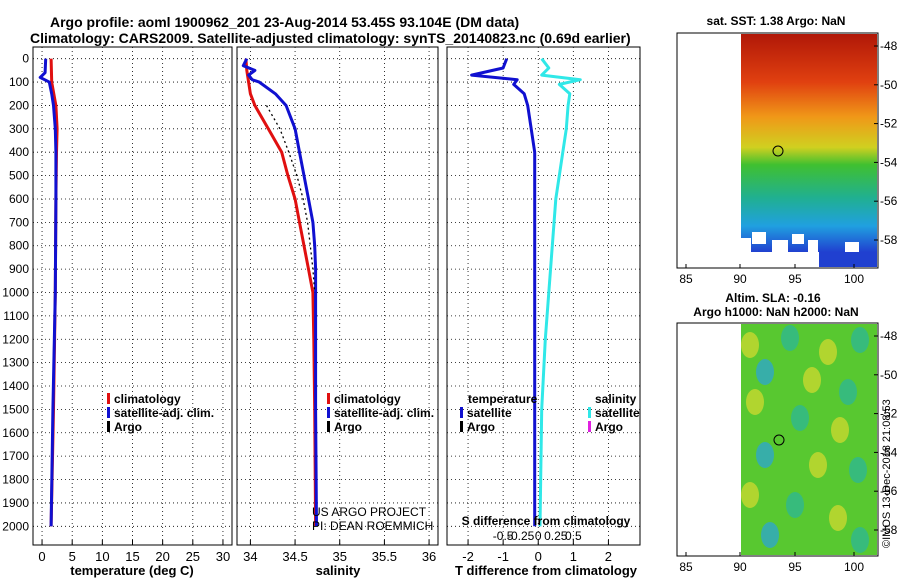 This screenshot has height=580, width=900. I want to click on s-diff-tick-label: 0.5, so click(573, 536).